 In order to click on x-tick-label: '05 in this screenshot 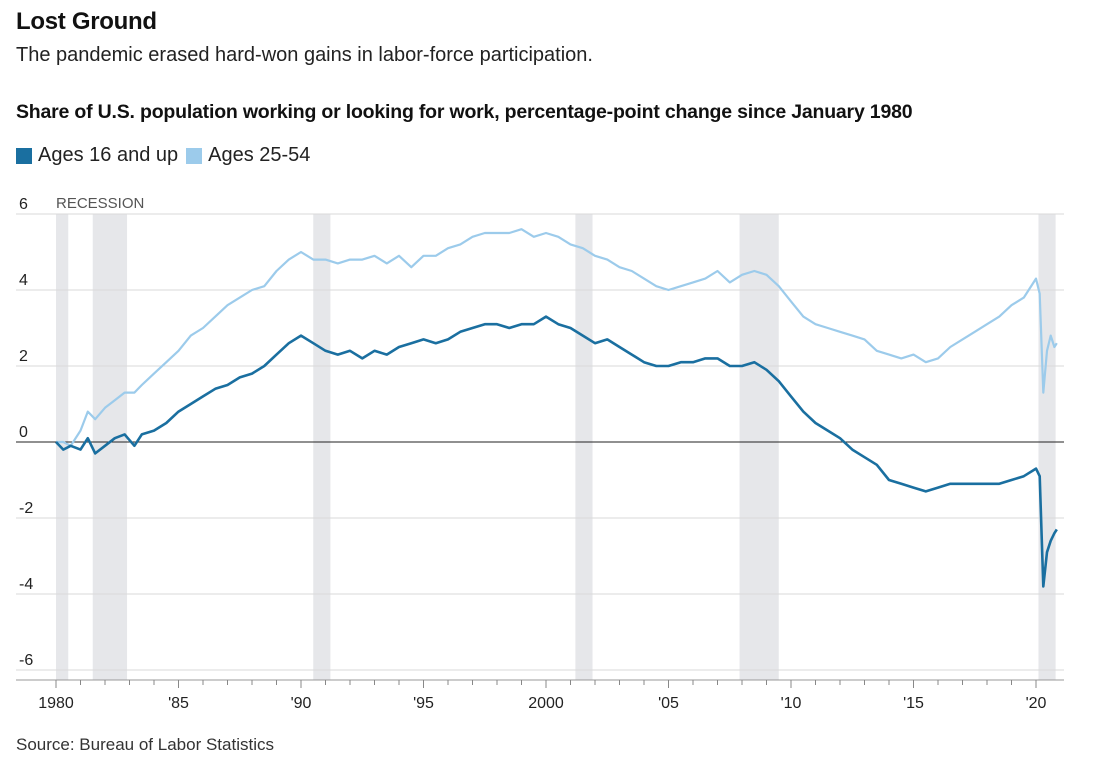, I will do `click(668, 703)`.